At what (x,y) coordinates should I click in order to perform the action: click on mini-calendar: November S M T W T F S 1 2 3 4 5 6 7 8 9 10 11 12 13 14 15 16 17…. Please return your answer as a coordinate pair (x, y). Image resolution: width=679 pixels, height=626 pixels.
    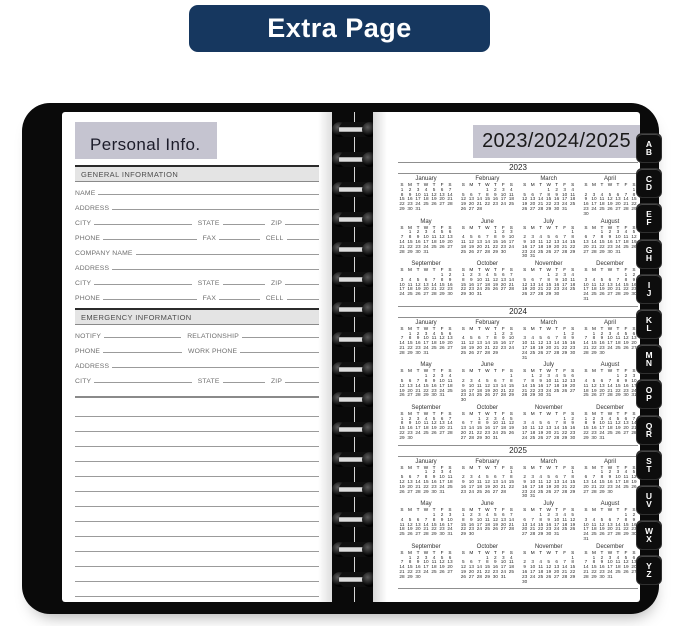
    Looking at the image, I should click on (549, 423).